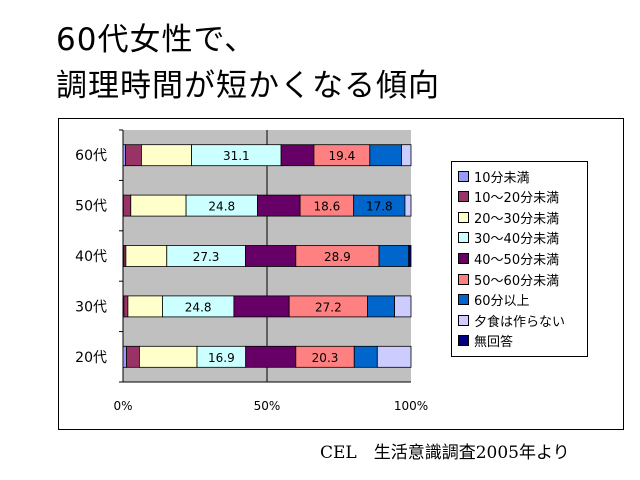 The width and height of the screenshot is (640, 480). Describe the element at coordinates (517, 240) in the screenshot. I see `legend-label: 30～40分未満` at that location.